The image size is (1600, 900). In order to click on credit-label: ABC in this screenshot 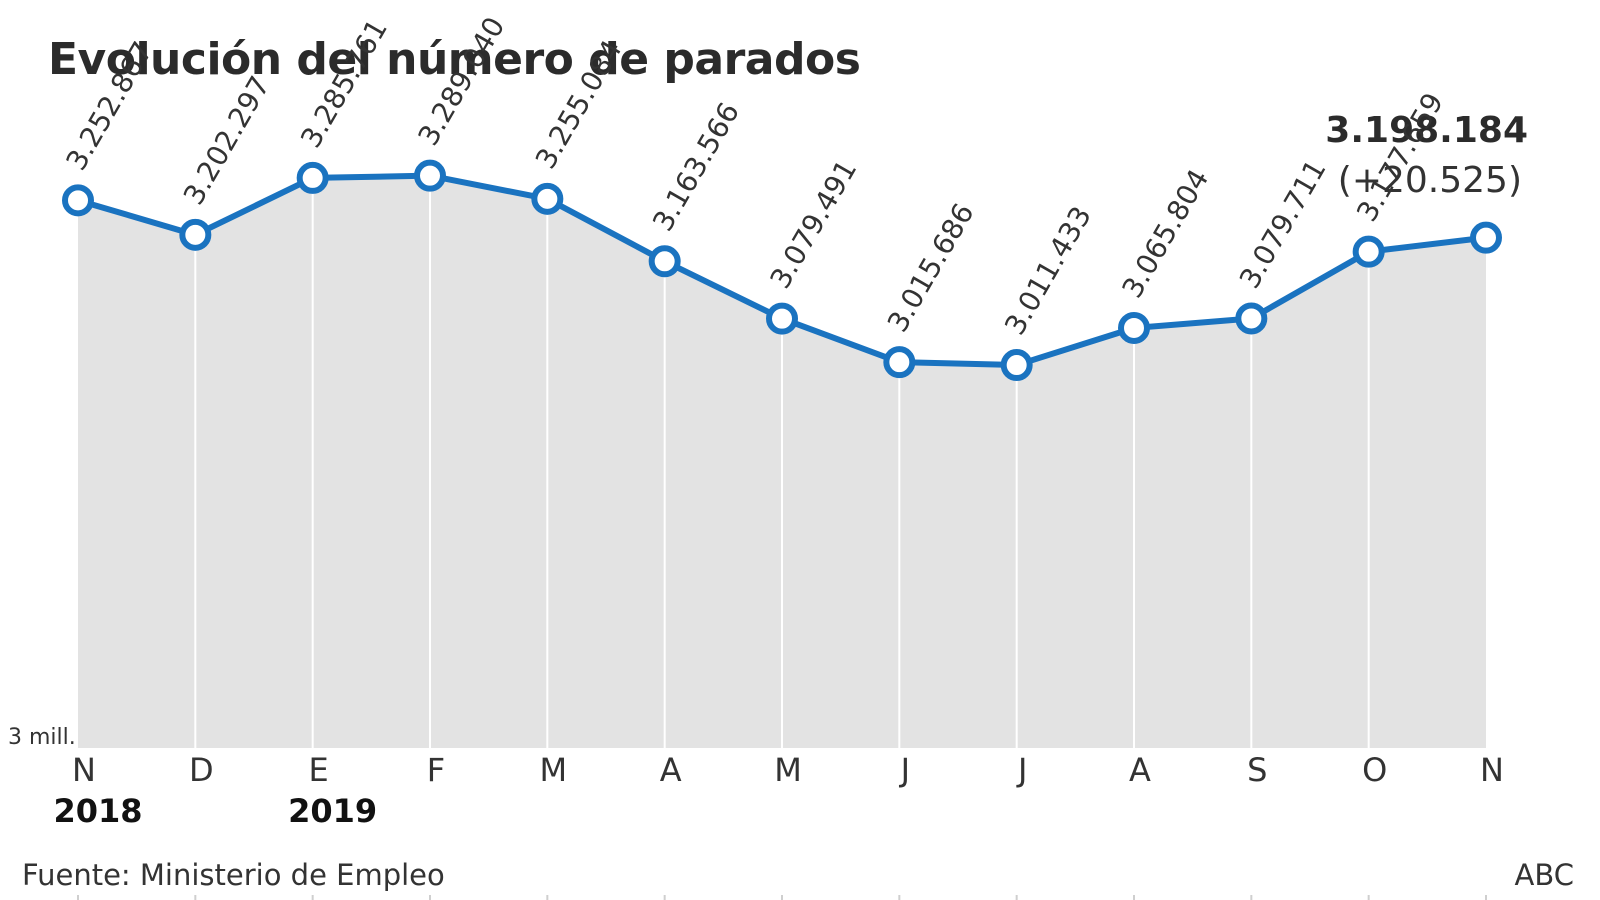, I will do `click(1544, 875)`.